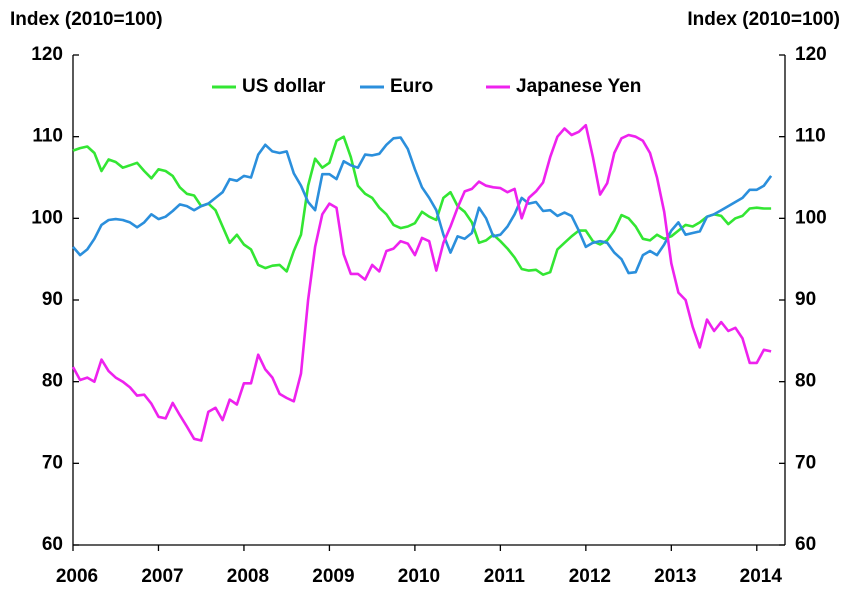  I want to click on y2-tick-label: 90, so click(805, 299).